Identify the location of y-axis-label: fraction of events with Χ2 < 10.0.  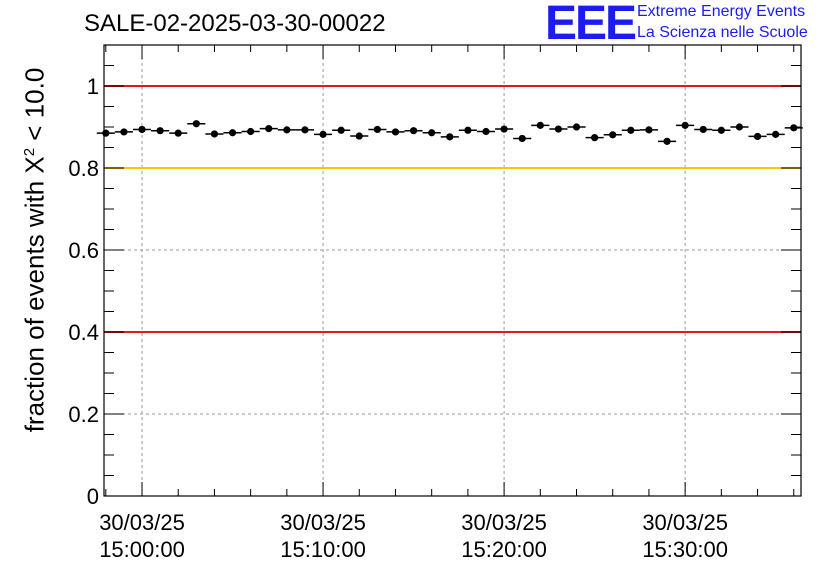
(35, 250).